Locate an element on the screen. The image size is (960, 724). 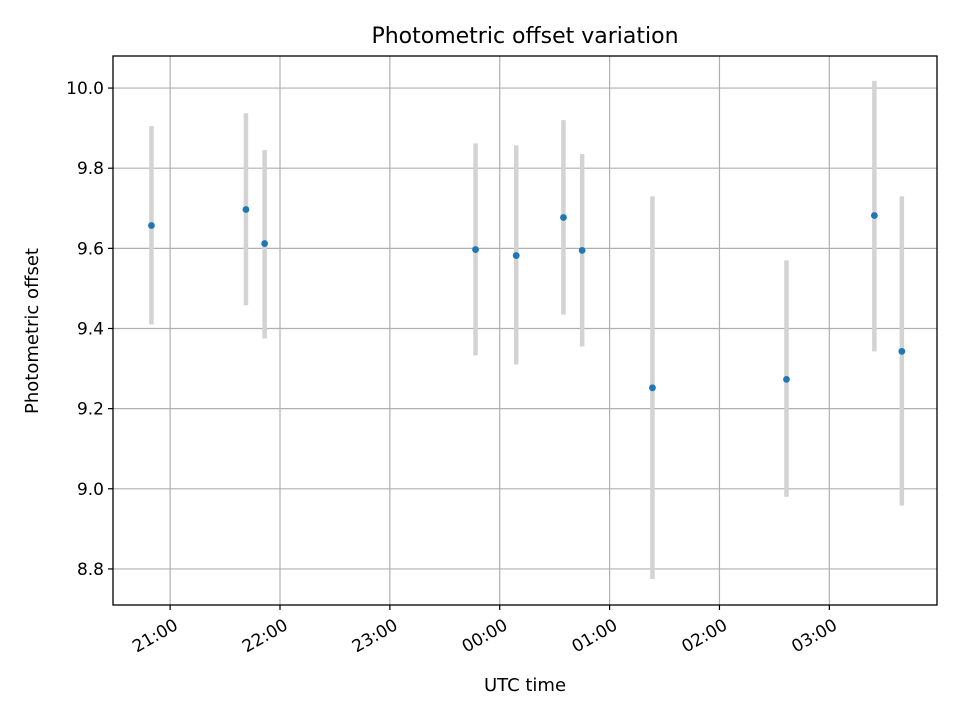
chart-title: Photometric offset variation is located at coordinates (524, 36).